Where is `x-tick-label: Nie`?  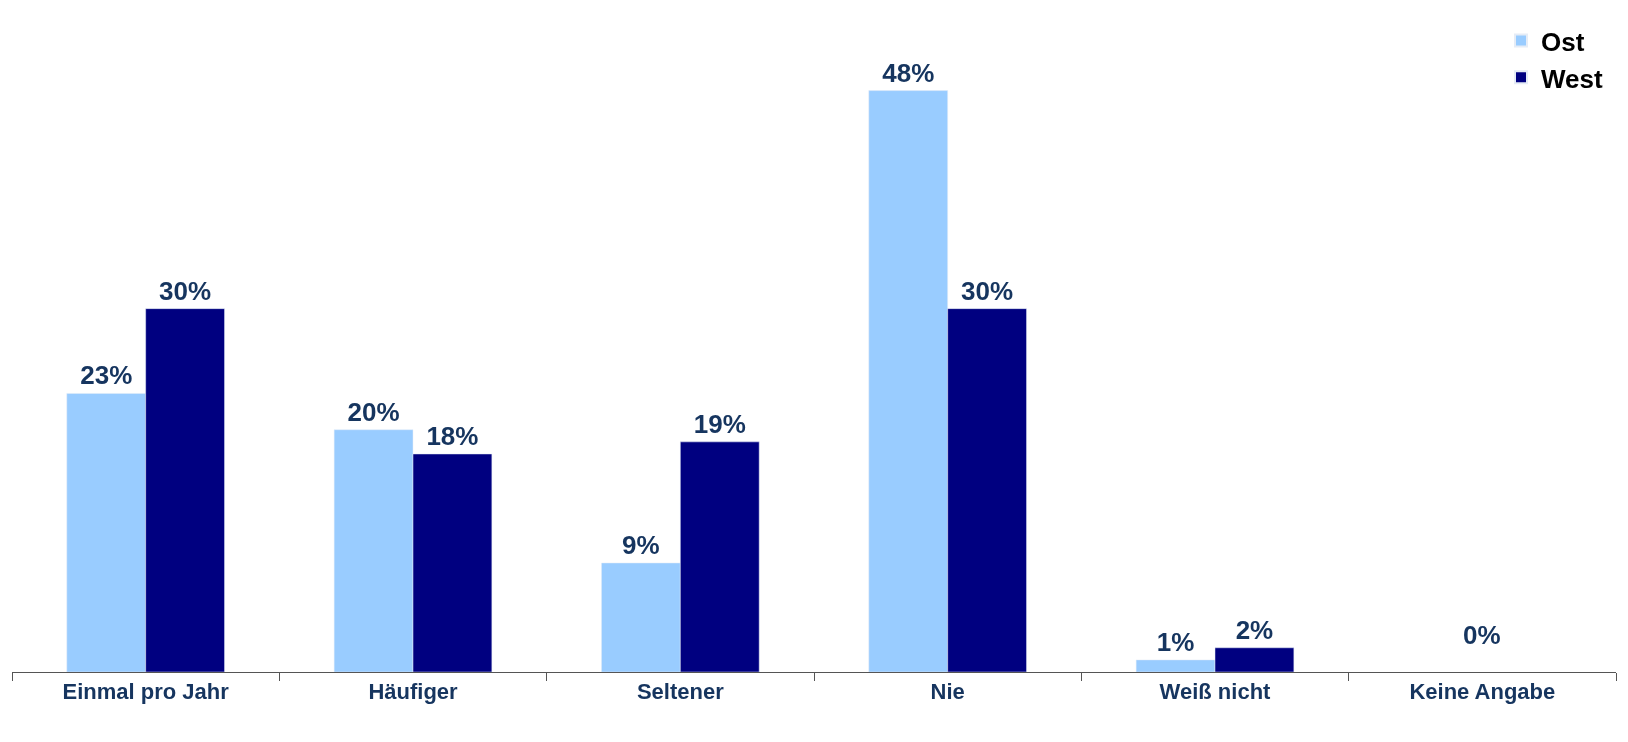
x-tick-label: Nie is located at coordinates (947, 692).